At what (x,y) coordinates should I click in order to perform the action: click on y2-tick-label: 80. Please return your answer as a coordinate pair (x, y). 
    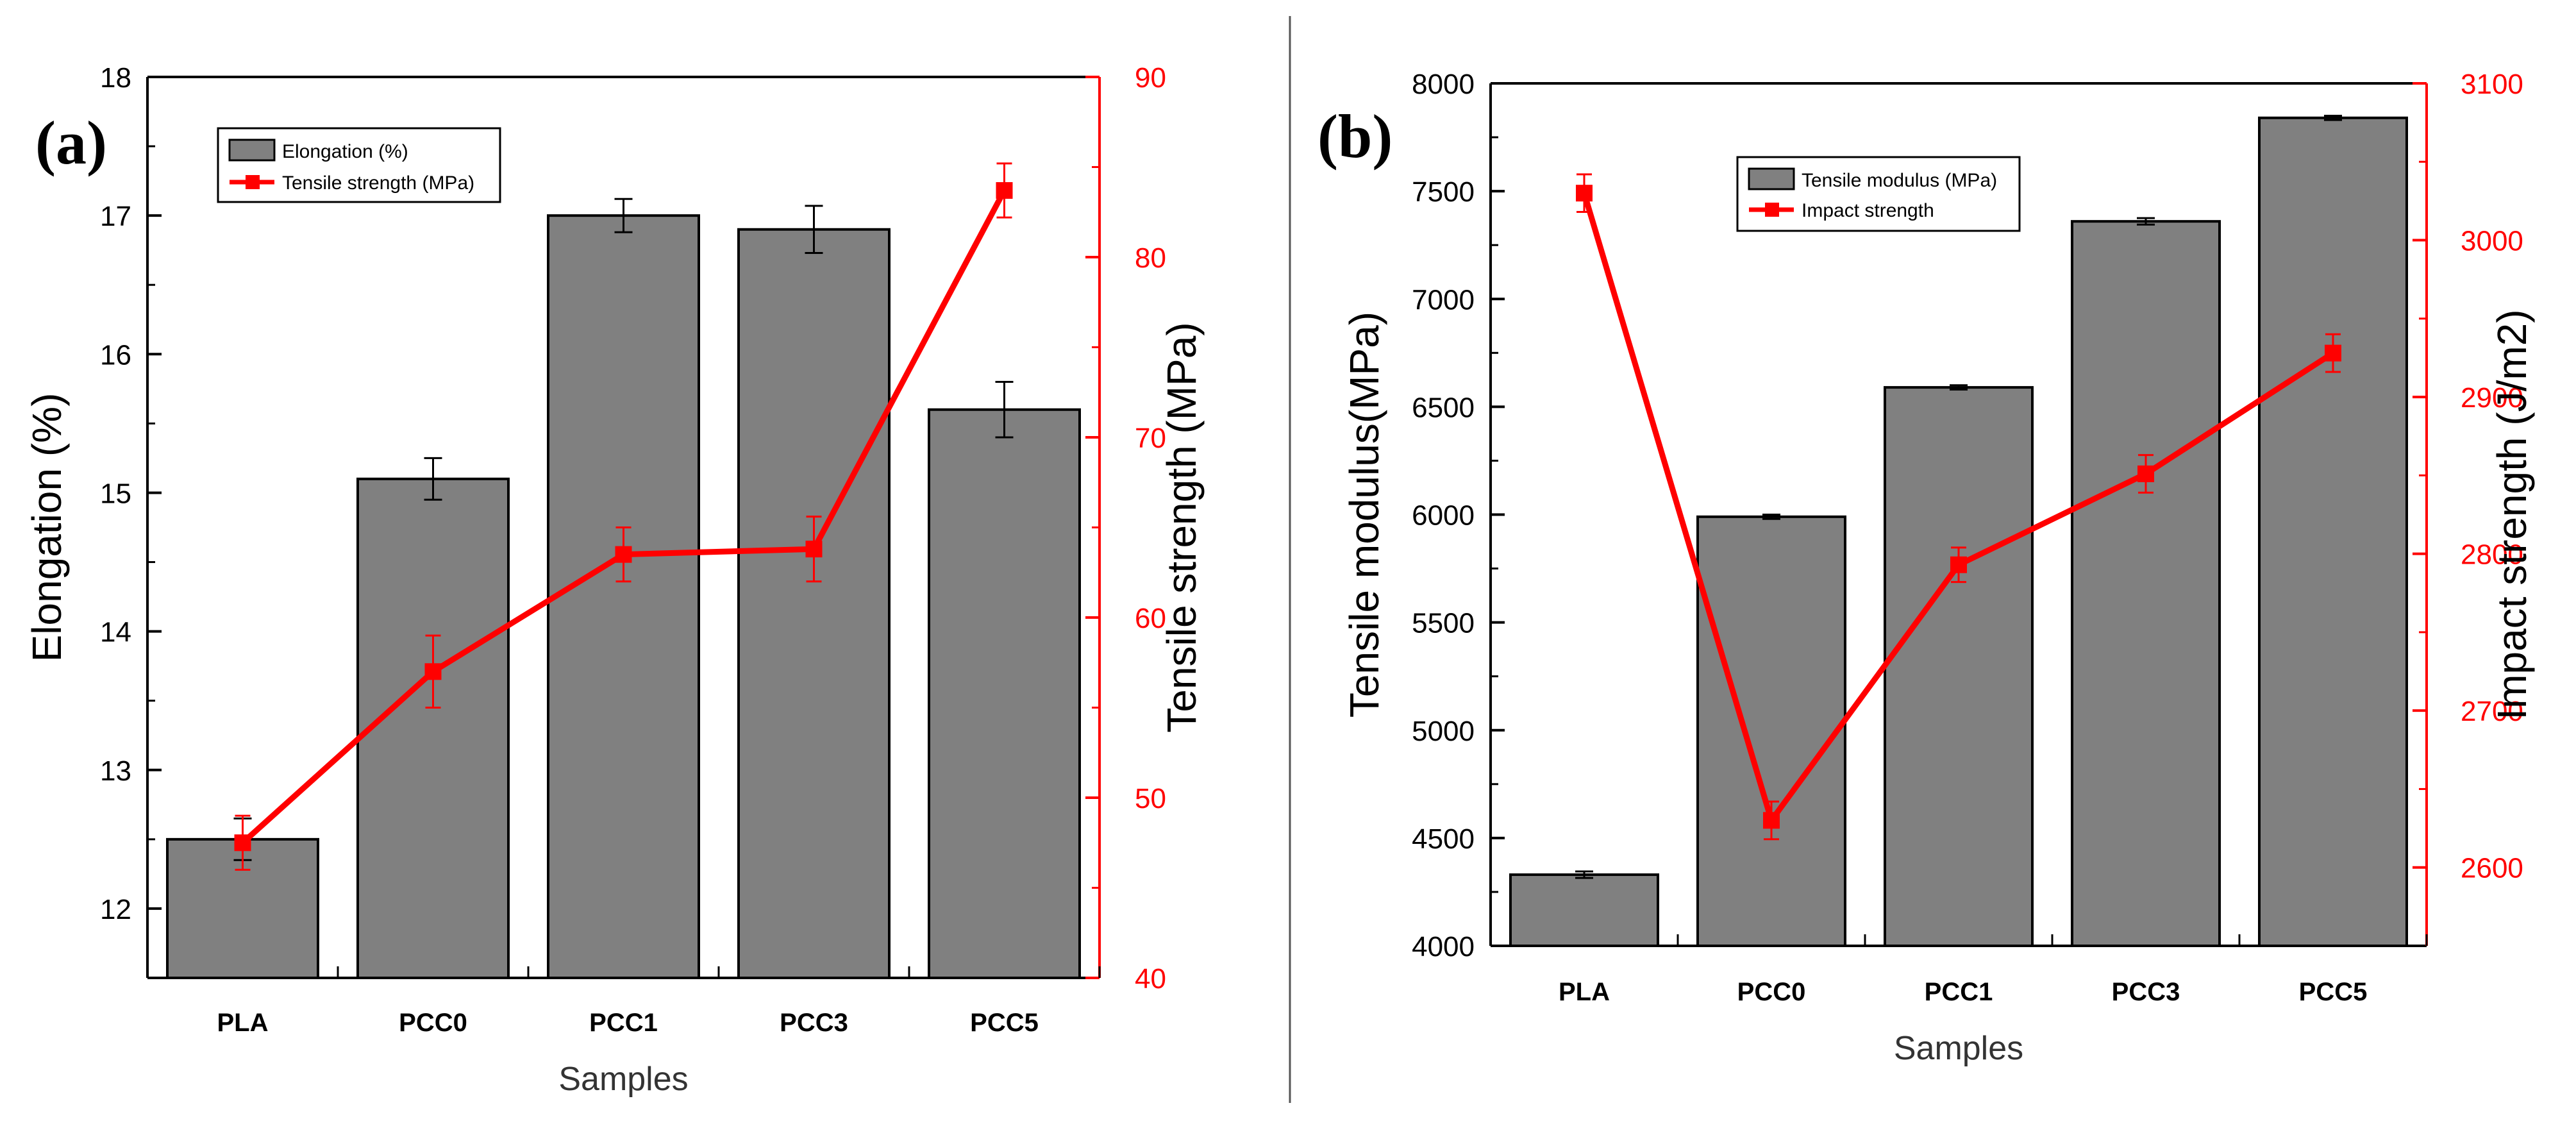
    Looking at the image, I should click on (1150, 258).